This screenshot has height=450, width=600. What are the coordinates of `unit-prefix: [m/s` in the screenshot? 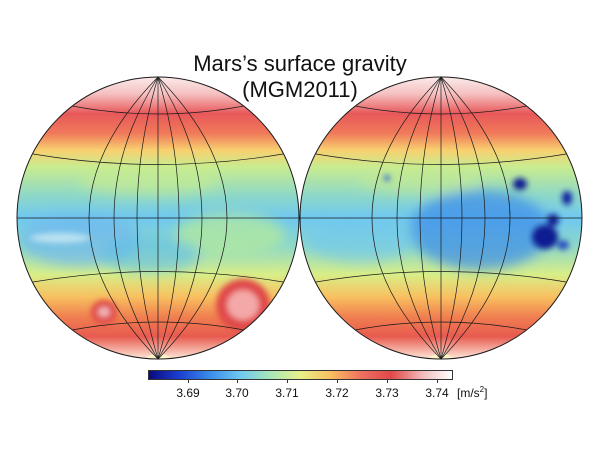 It's located at (468, 393).